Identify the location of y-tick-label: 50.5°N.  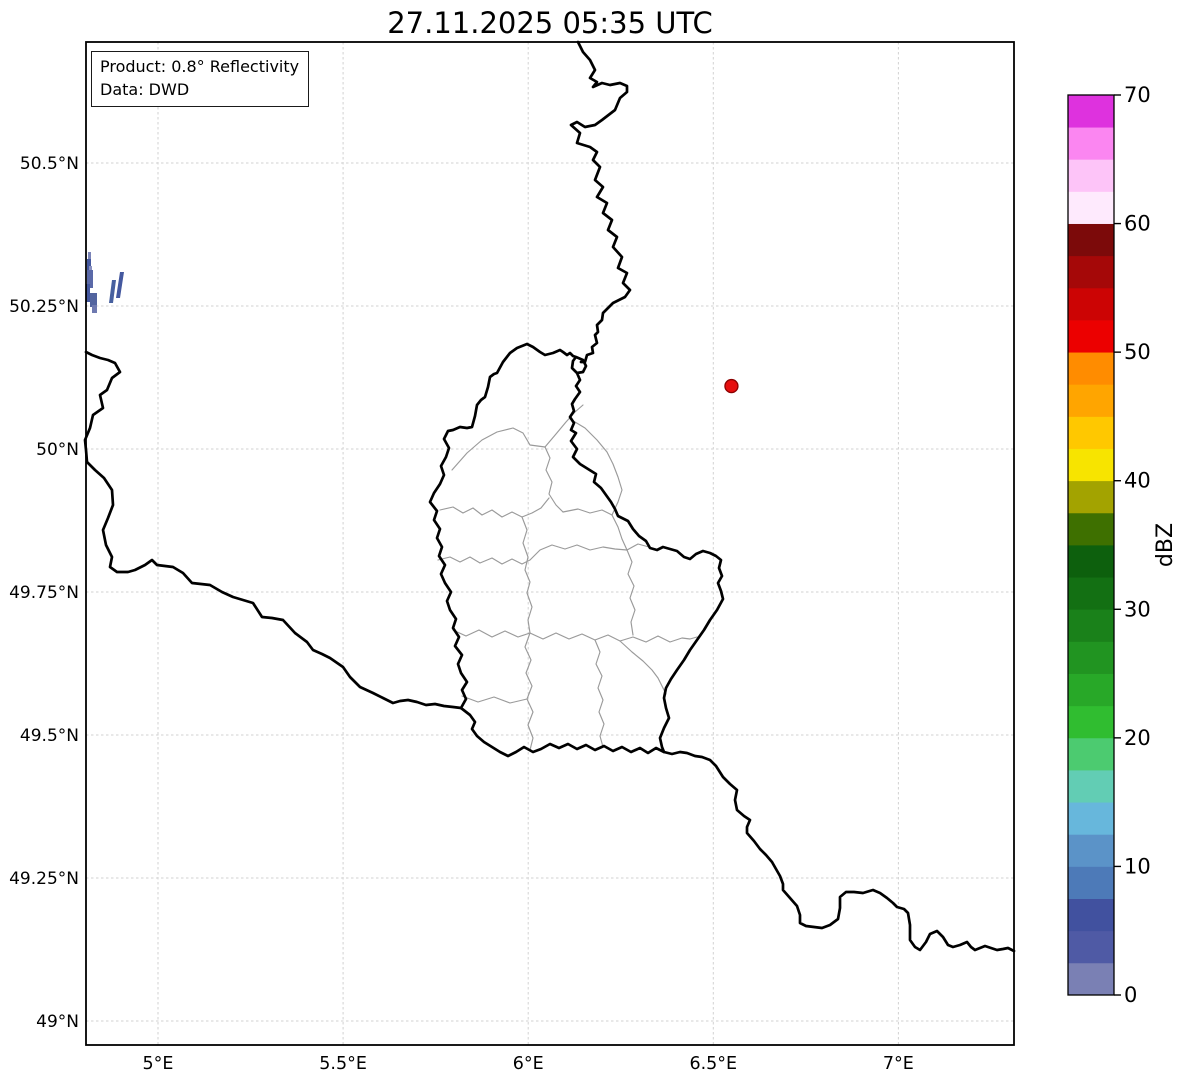
(49, 164).